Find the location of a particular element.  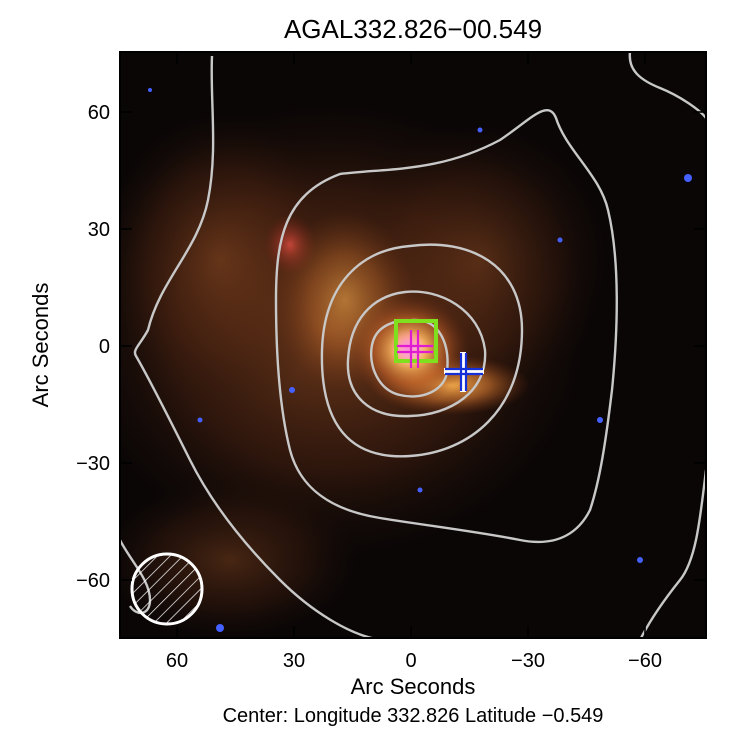

x-tick-label: −60 is located at coordinates (645, 661).